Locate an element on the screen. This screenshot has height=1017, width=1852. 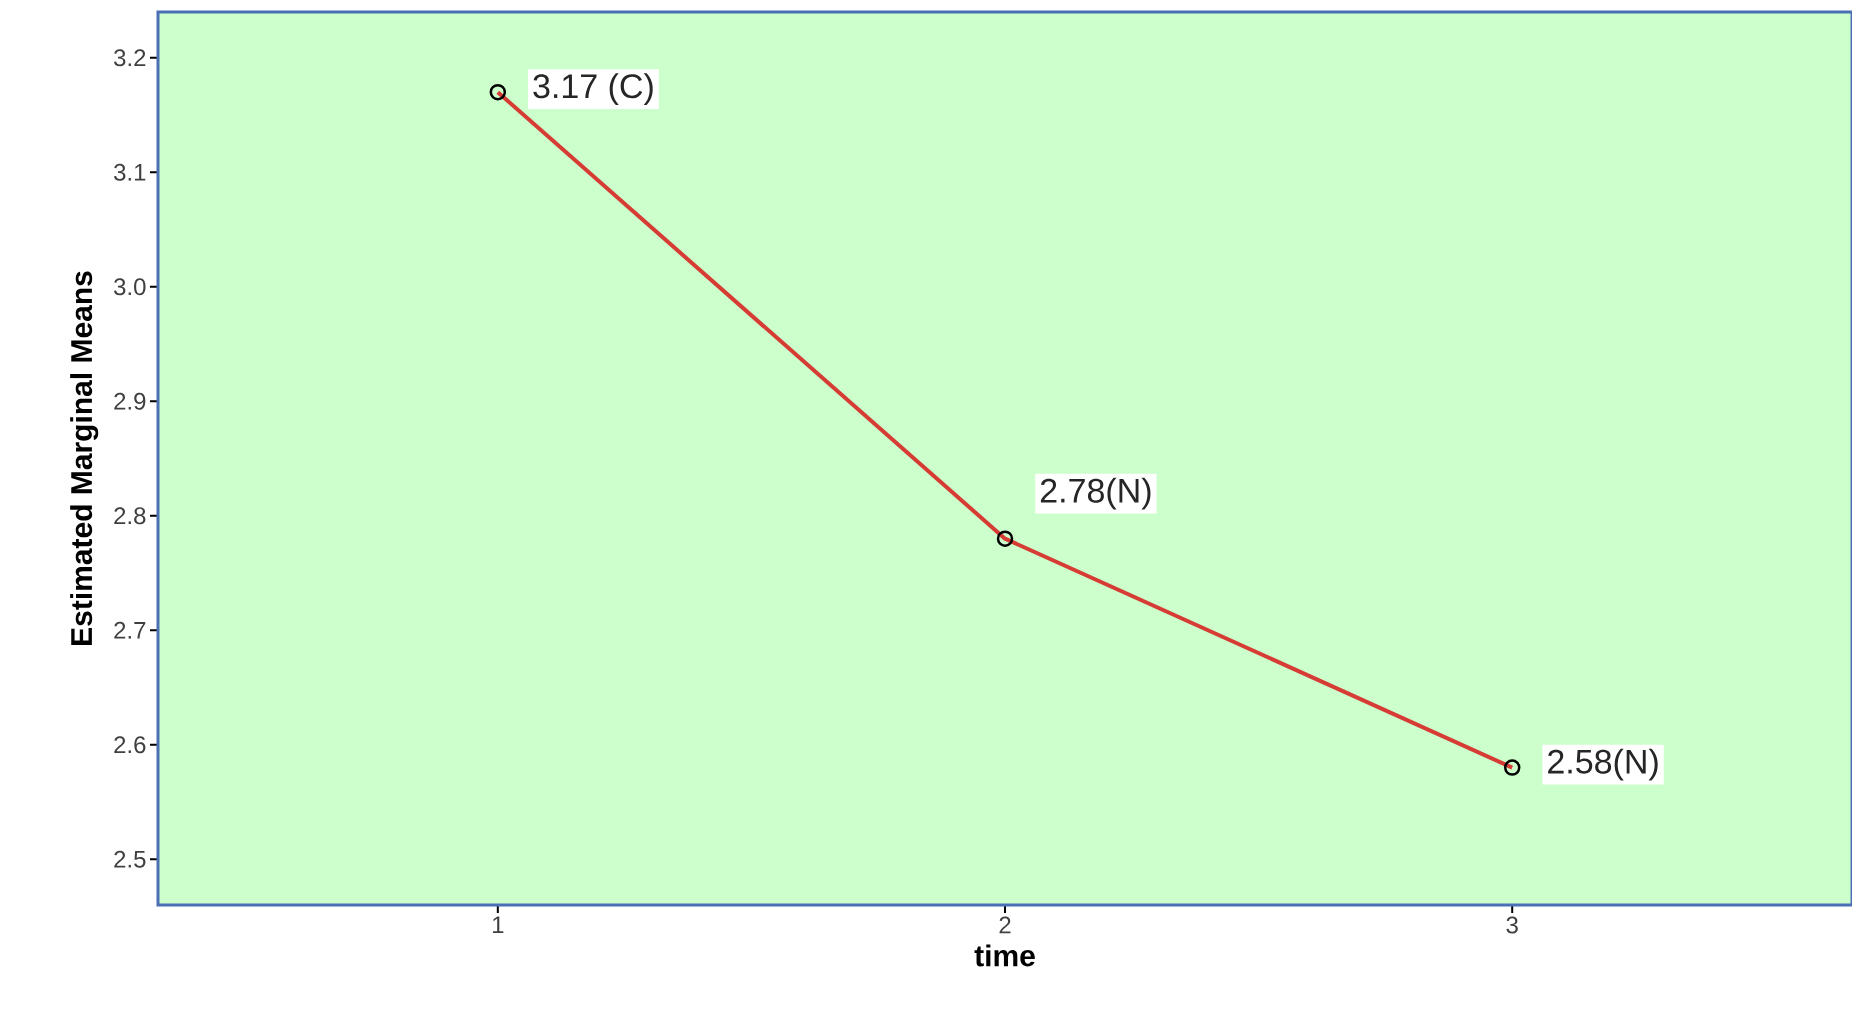
y-tick-label: 2.8 is located at coordinates (130, 516).